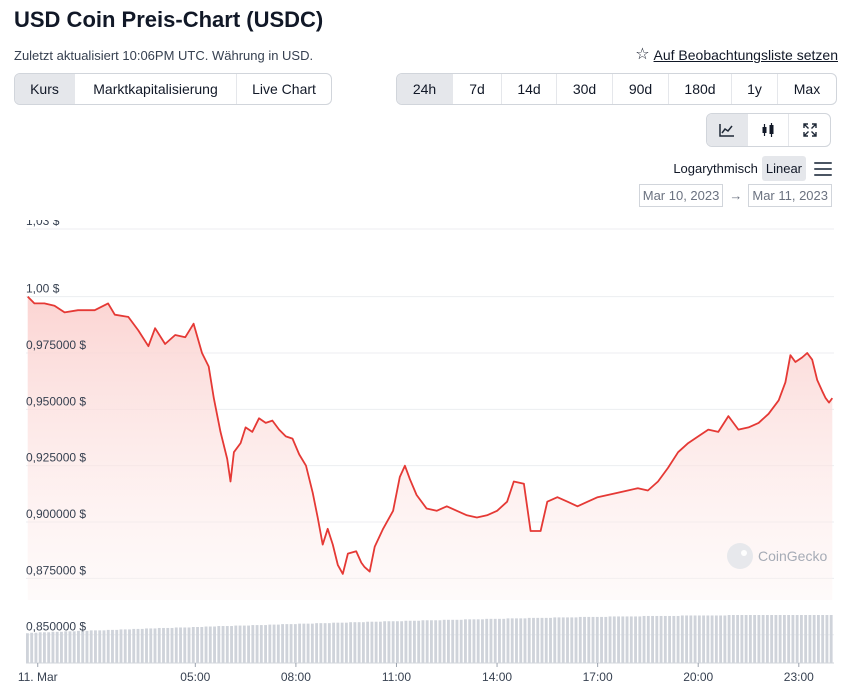  I want to click on range-30d: 30d, so click(585, 89).